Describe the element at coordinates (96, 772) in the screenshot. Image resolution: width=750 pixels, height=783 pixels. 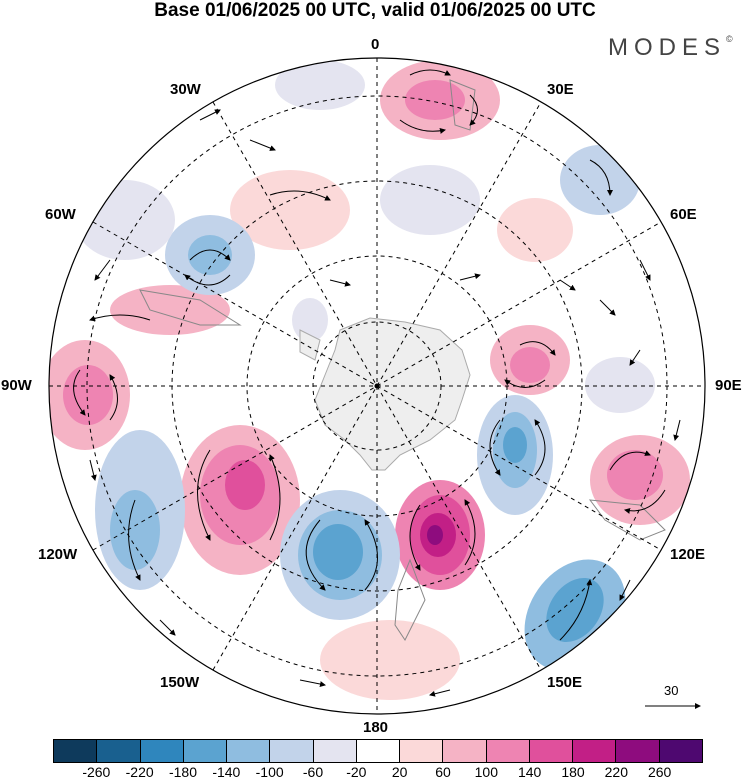
I see `colorbar-tick-label: -260` at that location.